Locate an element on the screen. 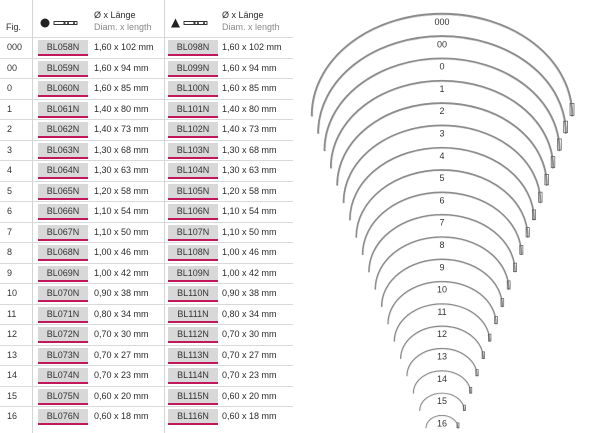 The image size is (597, 433). dimension-cutting: 0,80 x 34 mm is located at coordinates (249, 313).